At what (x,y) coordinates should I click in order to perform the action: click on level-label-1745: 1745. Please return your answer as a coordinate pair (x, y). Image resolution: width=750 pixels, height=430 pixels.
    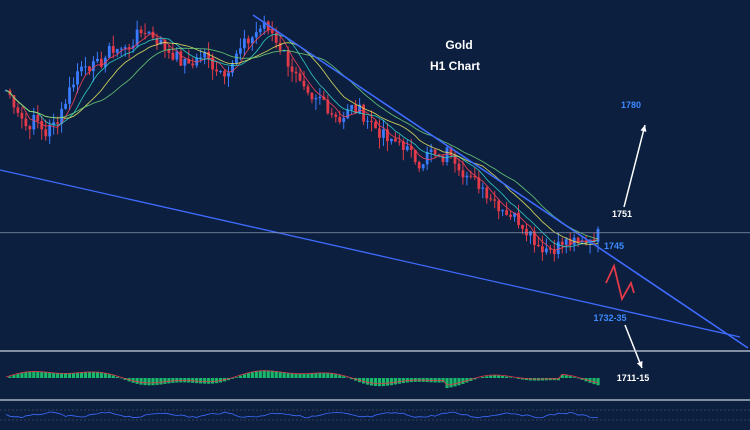
    Looking at the image, I should click on (614, 246).